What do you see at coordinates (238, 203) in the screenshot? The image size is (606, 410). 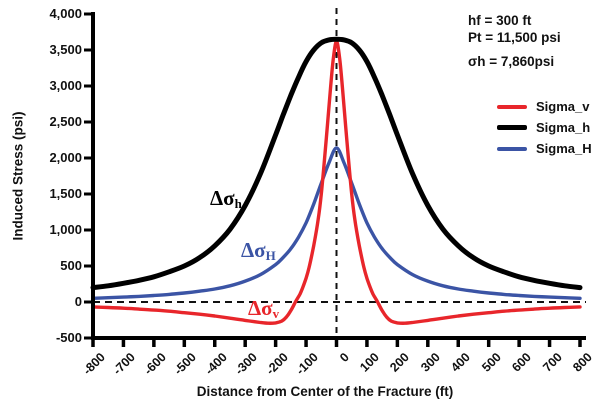 I see `curve-label-subscript: h` at bounding box center [238, 203].